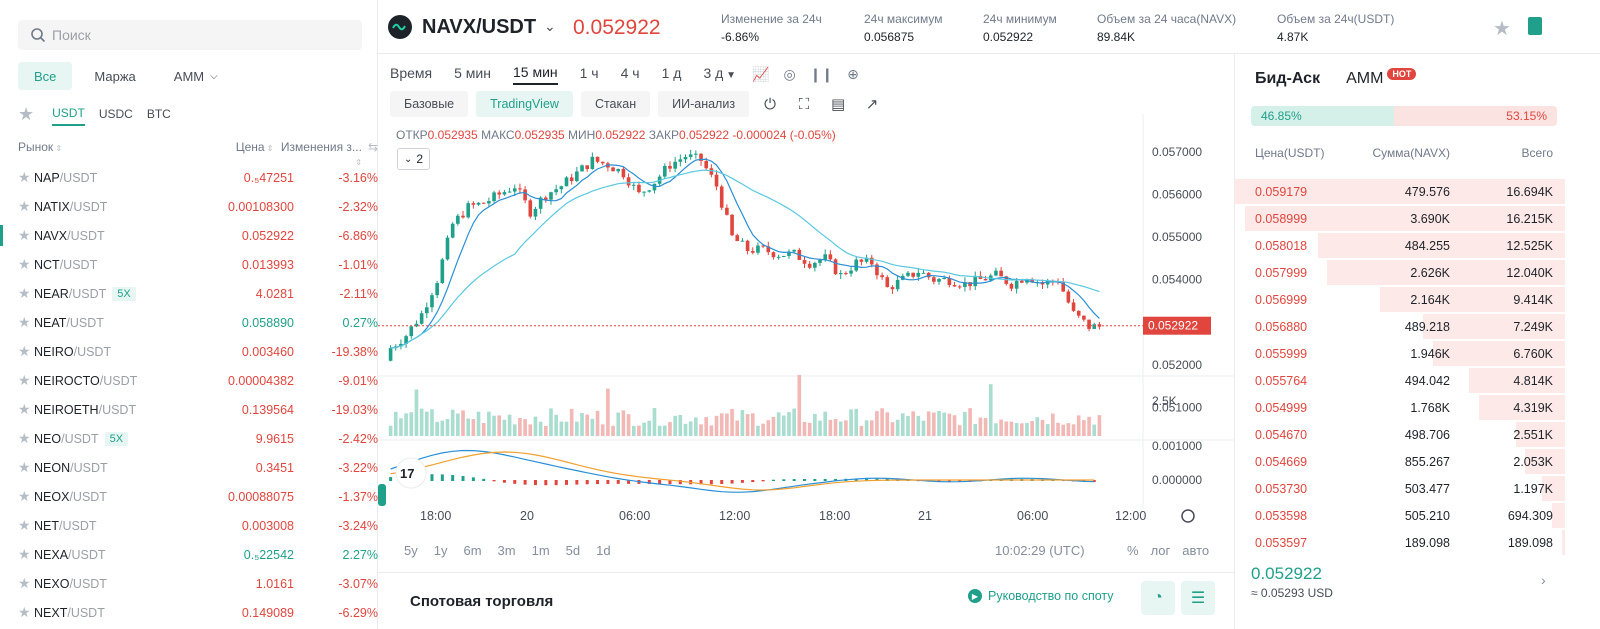  Describe the element at coordinates (189, 467) in the screenshot. I see `market-row: ★ NEON/USDT 0.3451 -3.22%` at that location.